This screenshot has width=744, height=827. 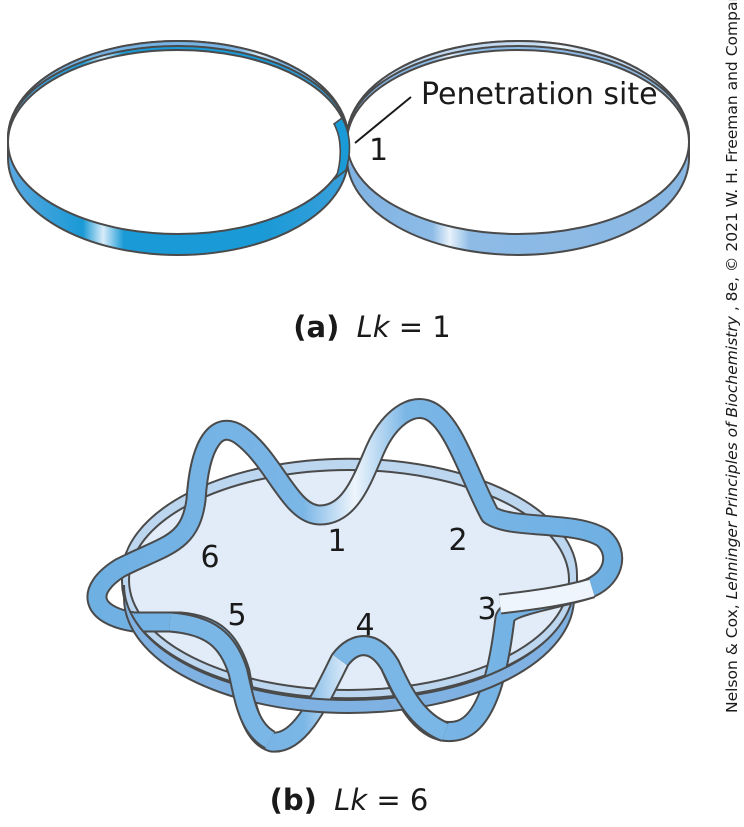 I want to click on left-ring, so click(x=178, y=148).